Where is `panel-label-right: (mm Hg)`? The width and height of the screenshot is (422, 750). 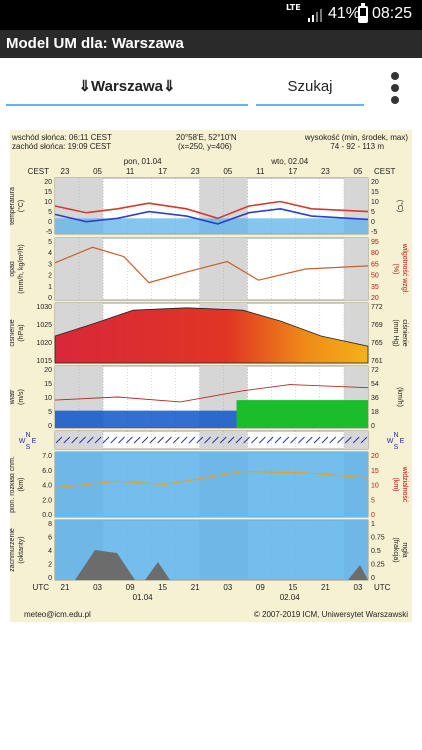 panel-label-right: (mm Hg) is located at coordinates (395, 332).